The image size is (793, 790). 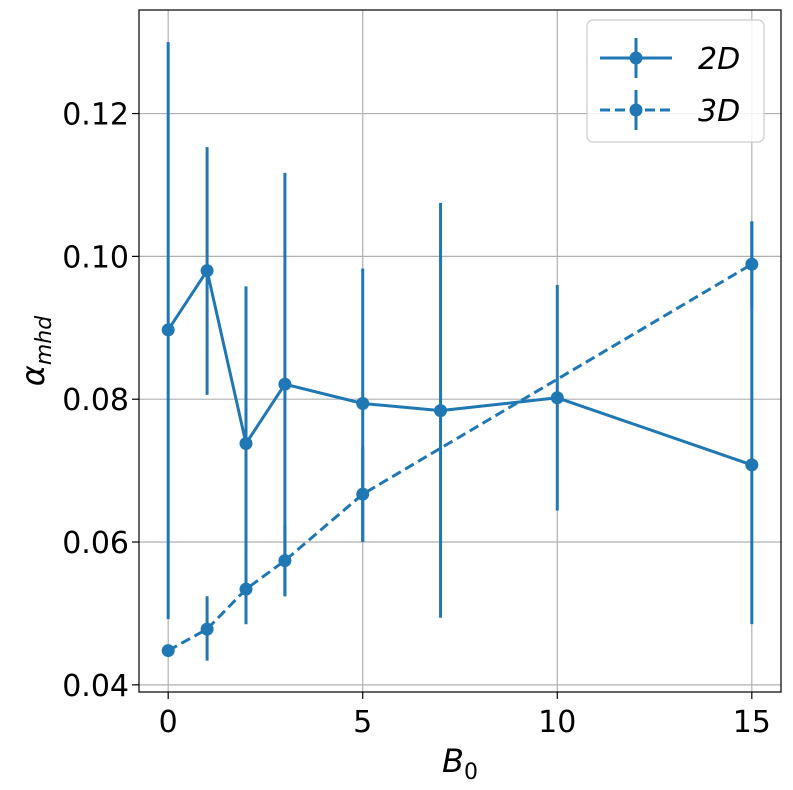 What do you see at coordinates (168, 722) in the screenshot?
I see `x-tick-label: 0` at bounding box center [168, 722].